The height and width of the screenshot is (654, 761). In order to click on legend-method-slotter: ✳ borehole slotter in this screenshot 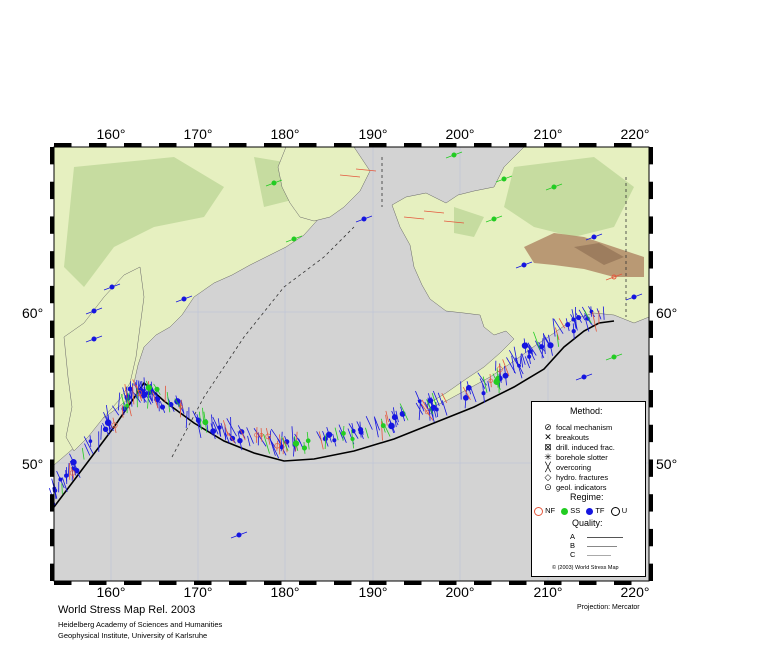, I will do `click(573, 457)`.